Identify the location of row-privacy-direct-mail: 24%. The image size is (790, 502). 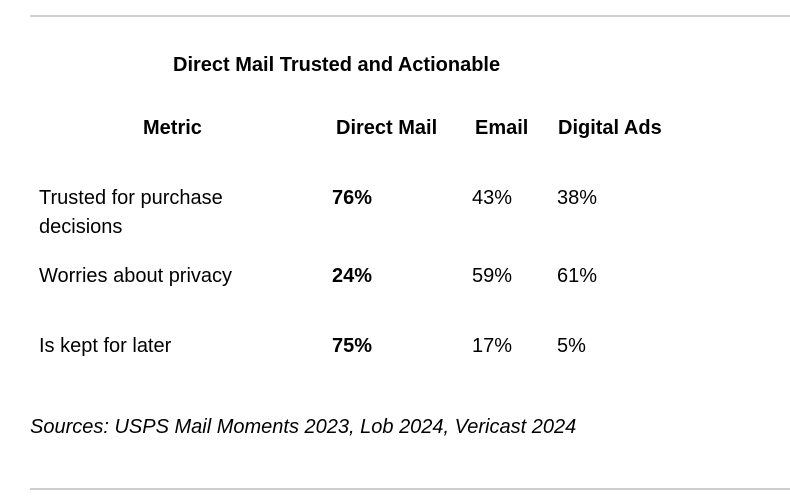
(352, 276).